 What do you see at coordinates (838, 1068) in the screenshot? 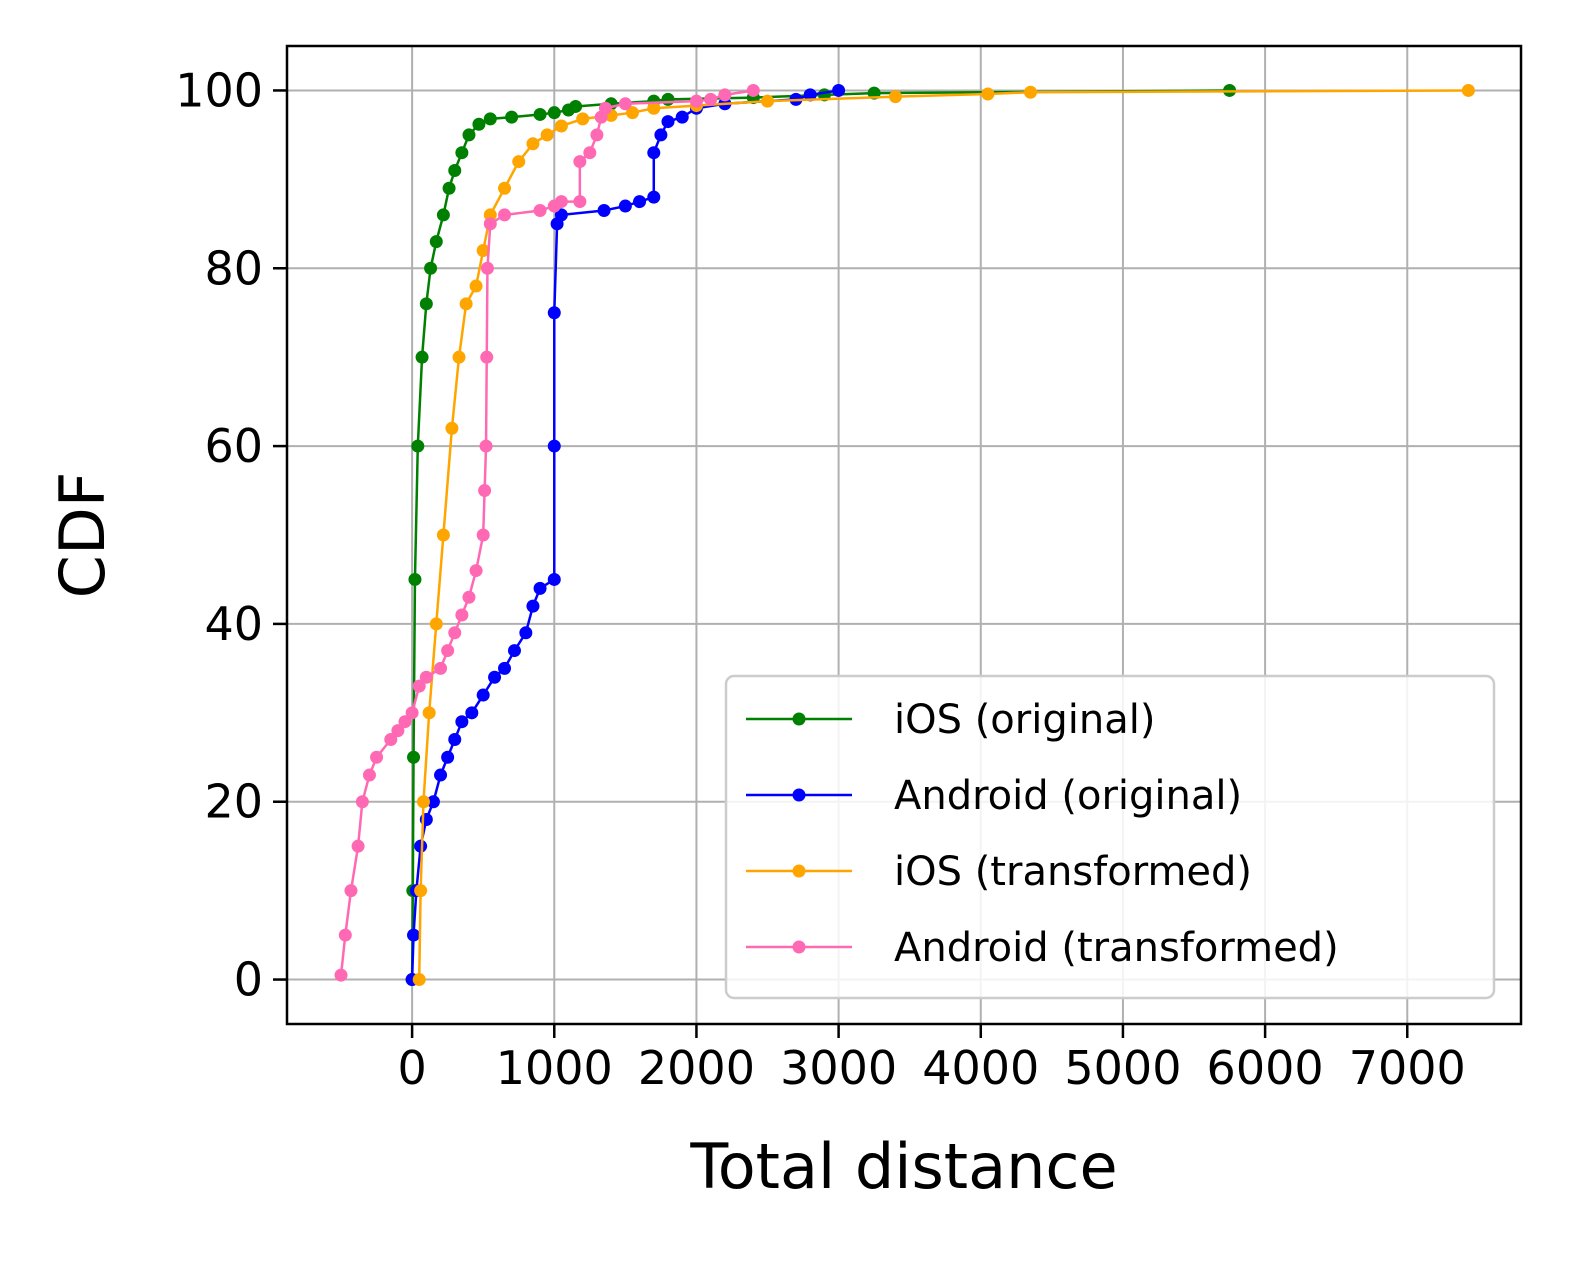
I see `x-tick-label: 3000` at bounding box center [838, 1068].